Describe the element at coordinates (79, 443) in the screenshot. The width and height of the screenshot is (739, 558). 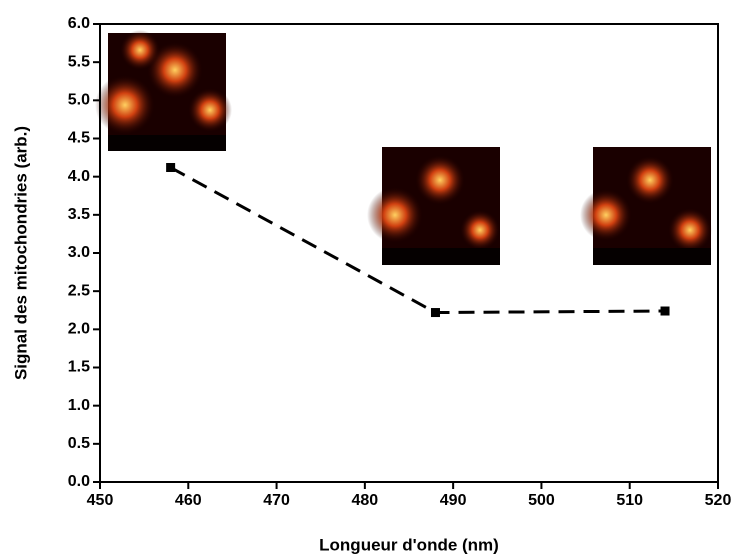
I see `y-tick-label: 0.5` at that location.